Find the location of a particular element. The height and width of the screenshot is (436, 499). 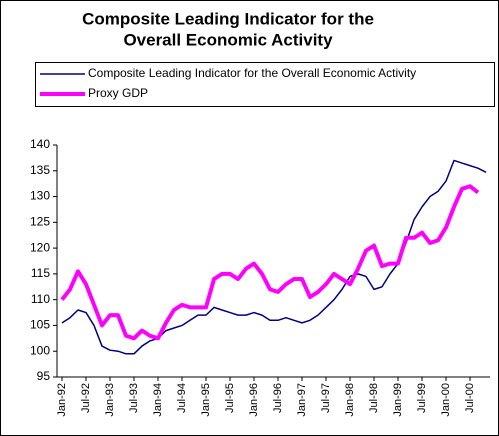

x-tick-label: Jan-92 is located at coordinates (62, 400).